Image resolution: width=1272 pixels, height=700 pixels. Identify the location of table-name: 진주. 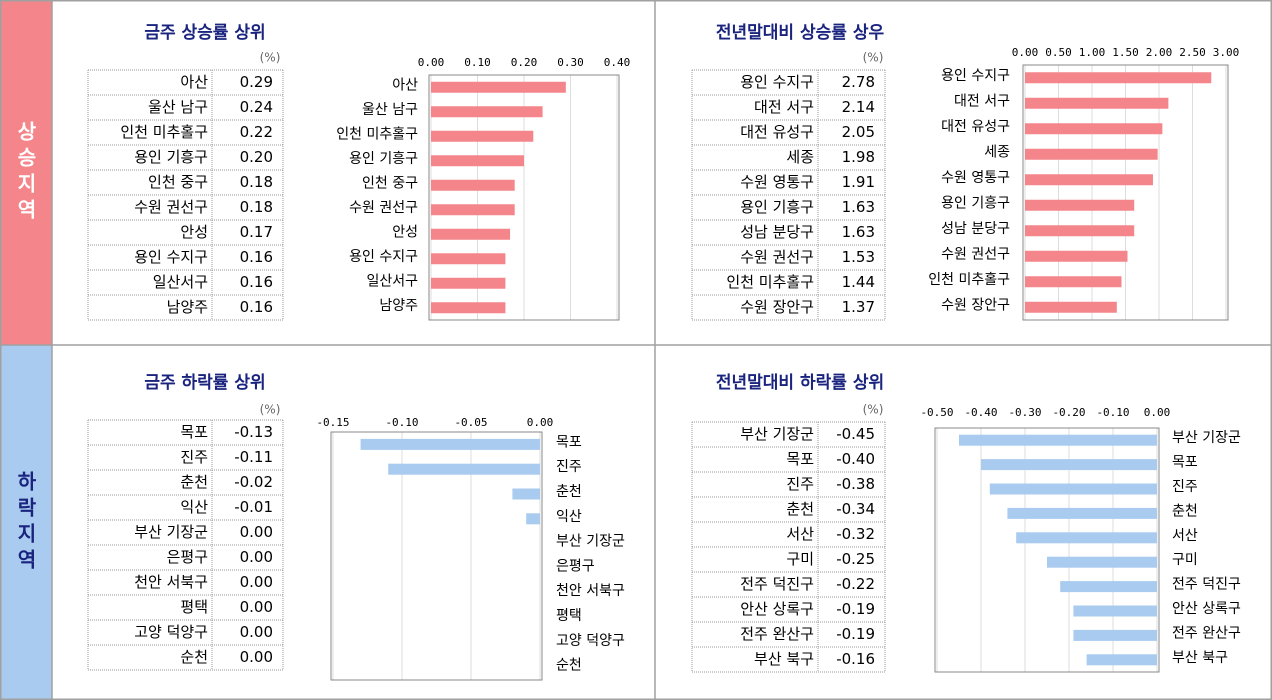
(194, 457).